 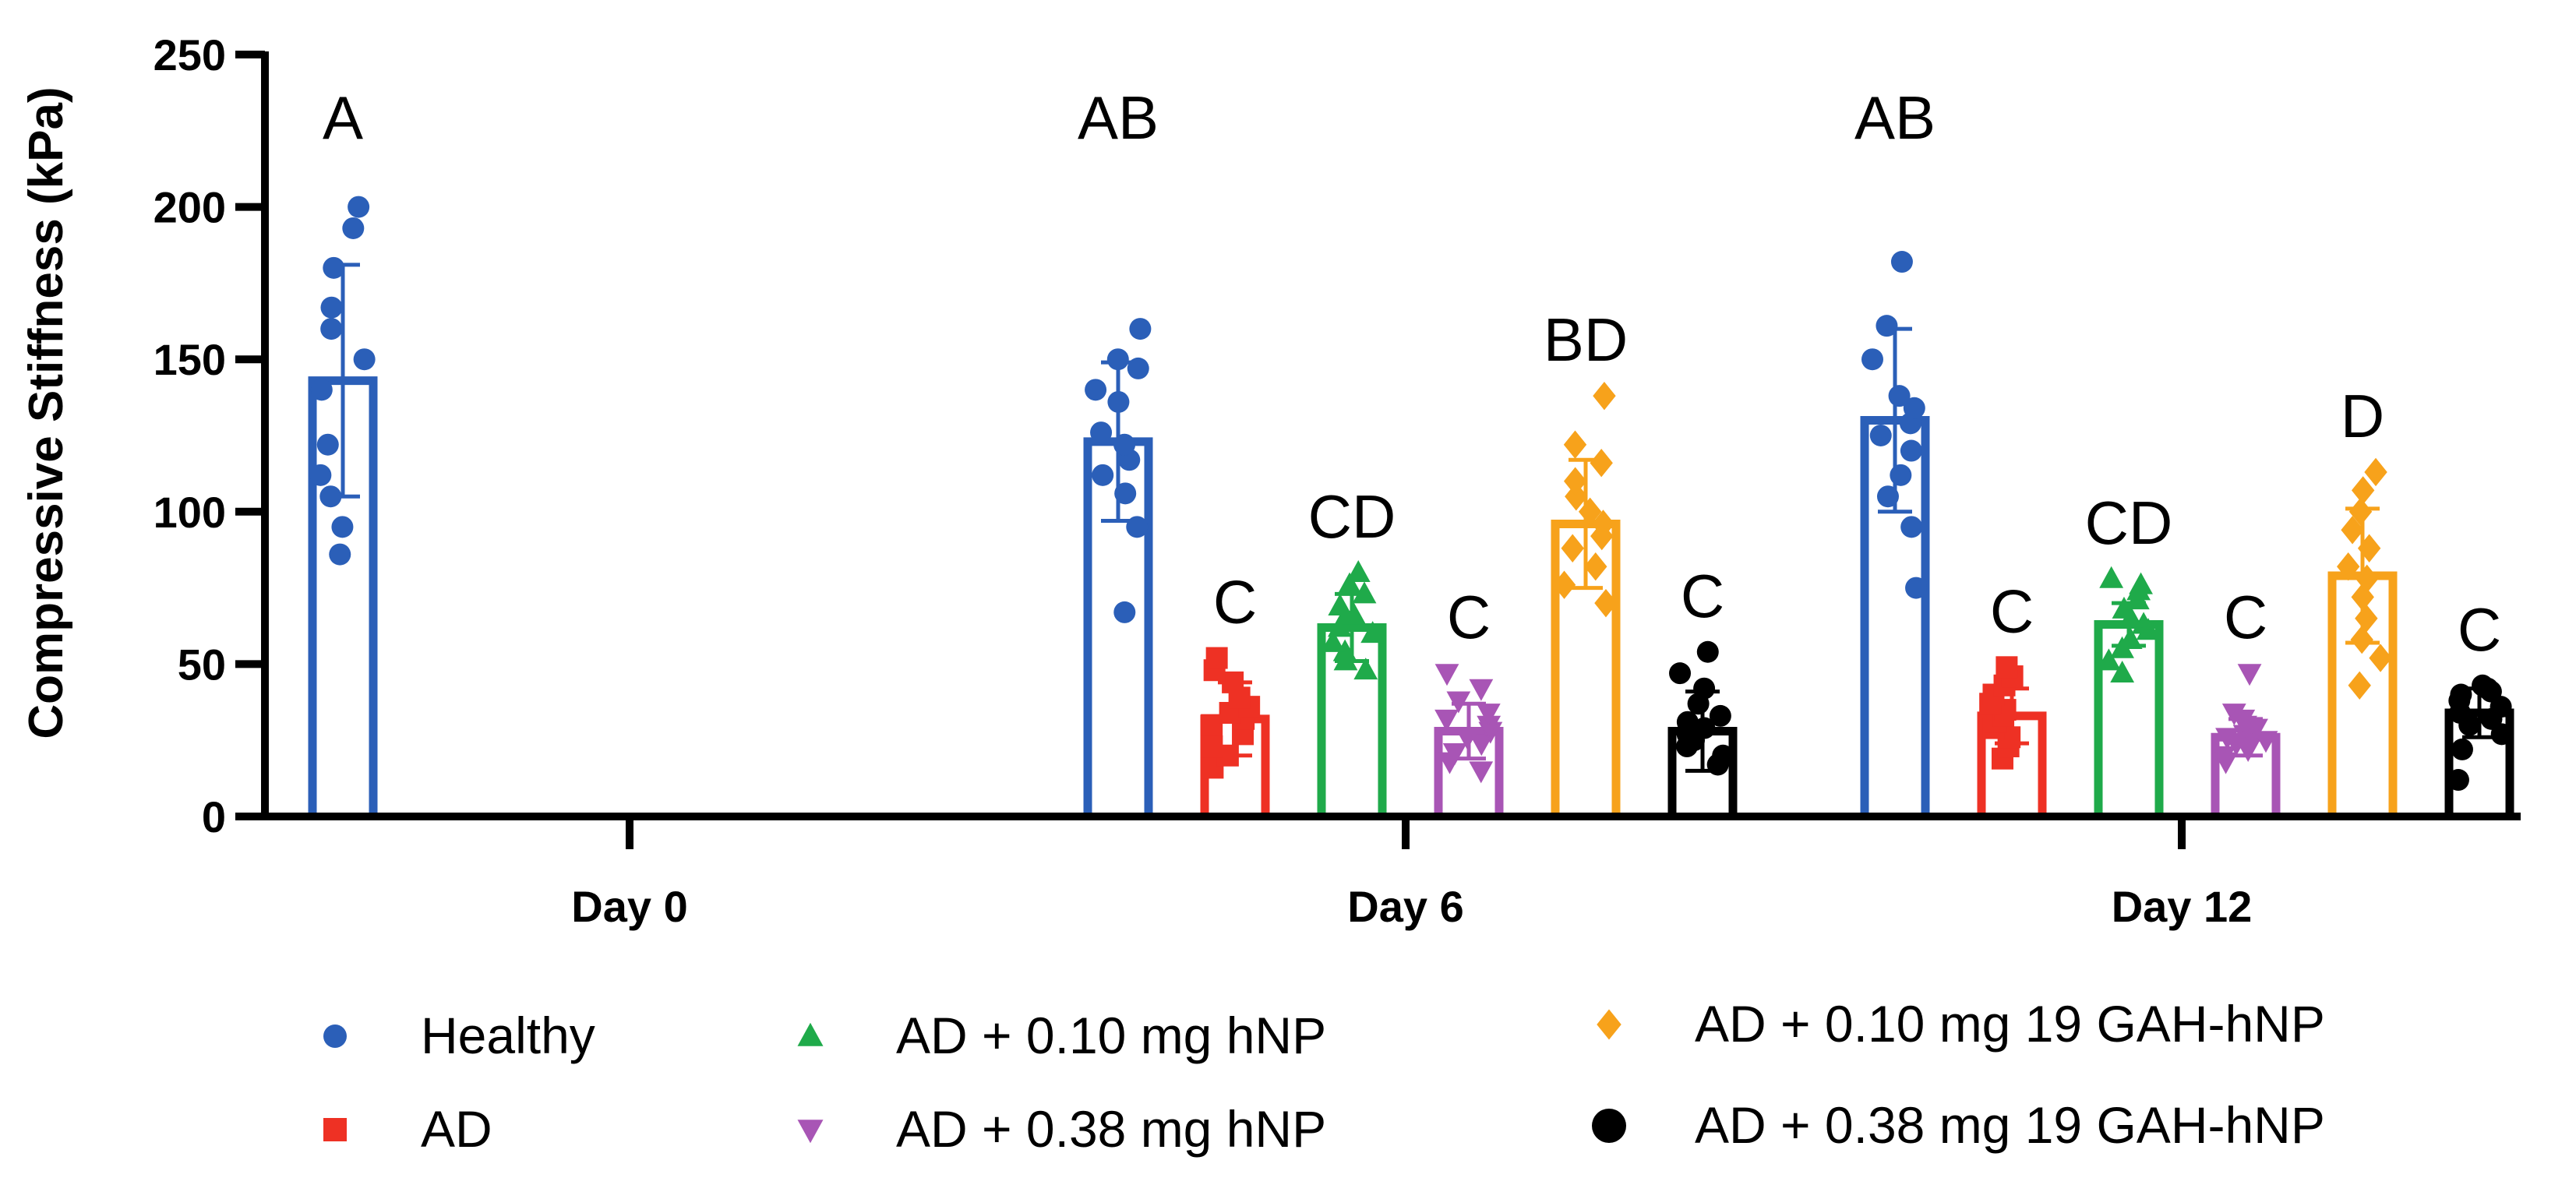 What do you see at coordinates (2010, 1125) in the screenshot?
I see `legend-label: AD + 0.38 mg 19 GAH-hNP` at bounding box center [2010, 1125].